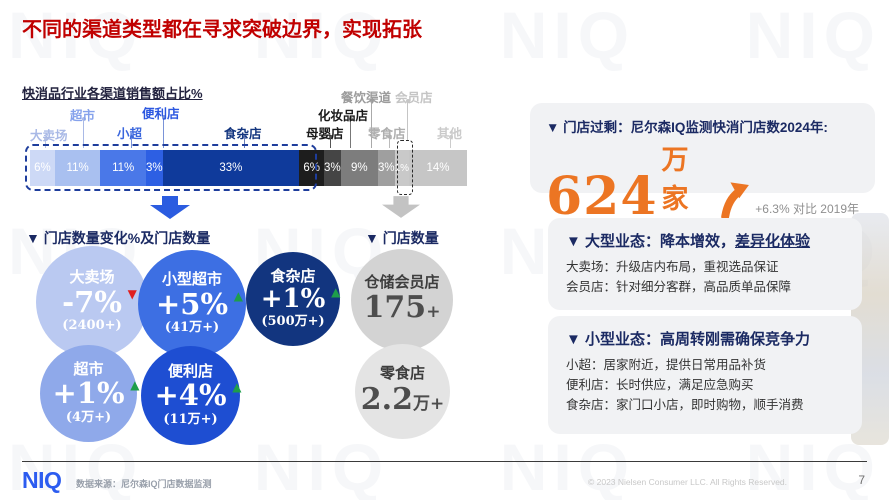 The height and width of the screenshot is (500, 889). Describe the element at coordinates (222, 30) in the screenshot. I see `page-title: 不同的渠道类型都在寻求突破边界，实现拓张` at that location.